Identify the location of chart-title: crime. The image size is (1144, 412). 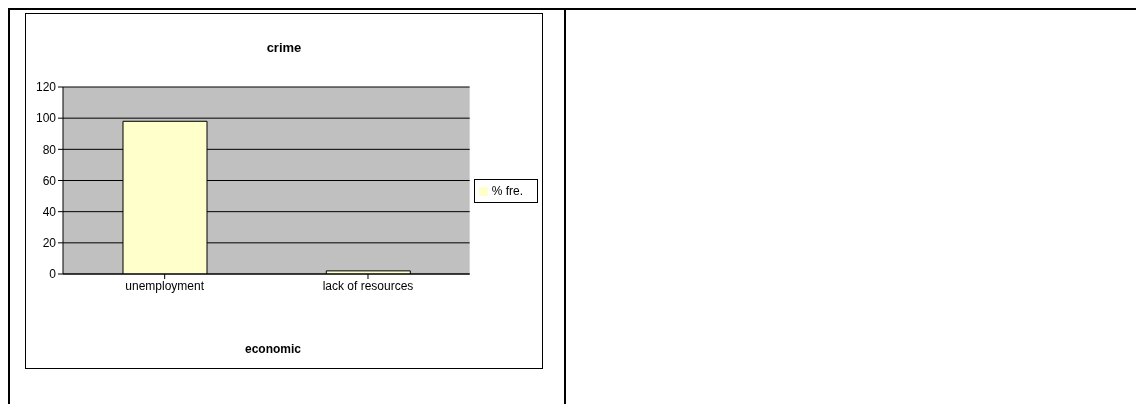
(284, 47).